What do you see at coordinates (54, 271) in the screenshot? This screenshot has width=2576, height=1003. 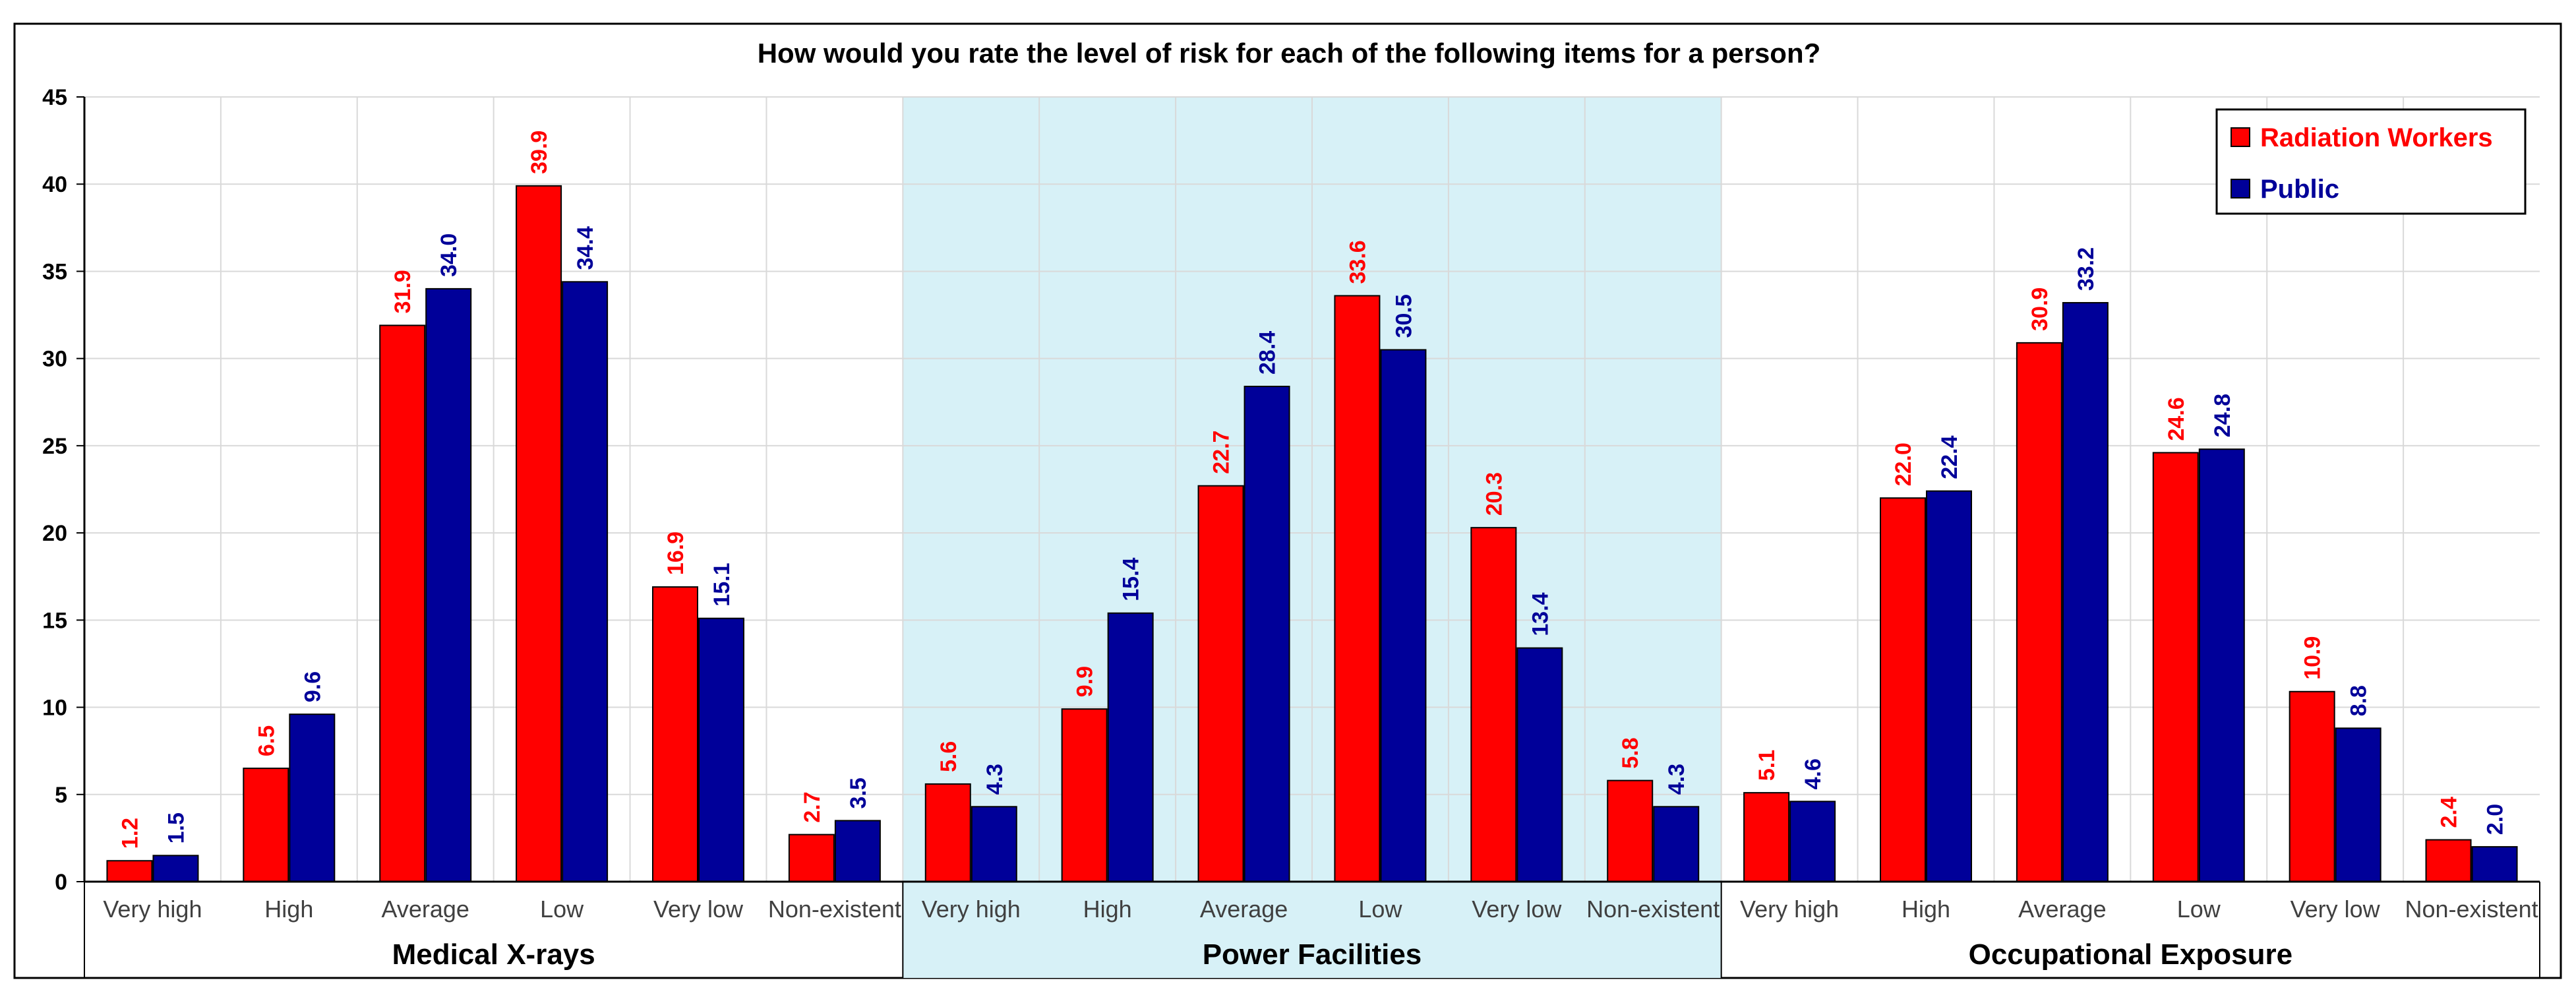 I see `y-tick-label: 35` at bounding box center [54, 271].